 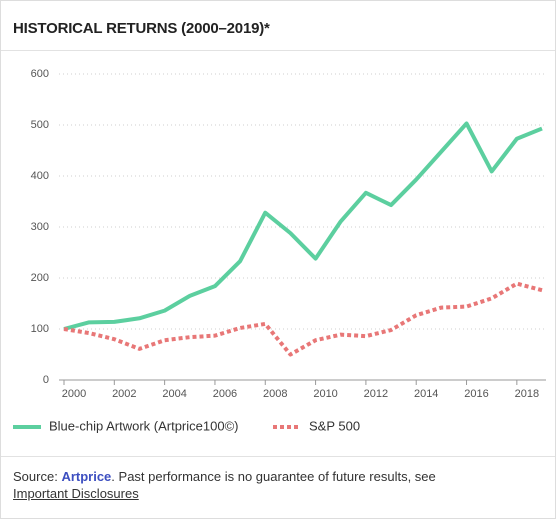 I want to click on y-tick-label: 0, so click(x=46, y=380).